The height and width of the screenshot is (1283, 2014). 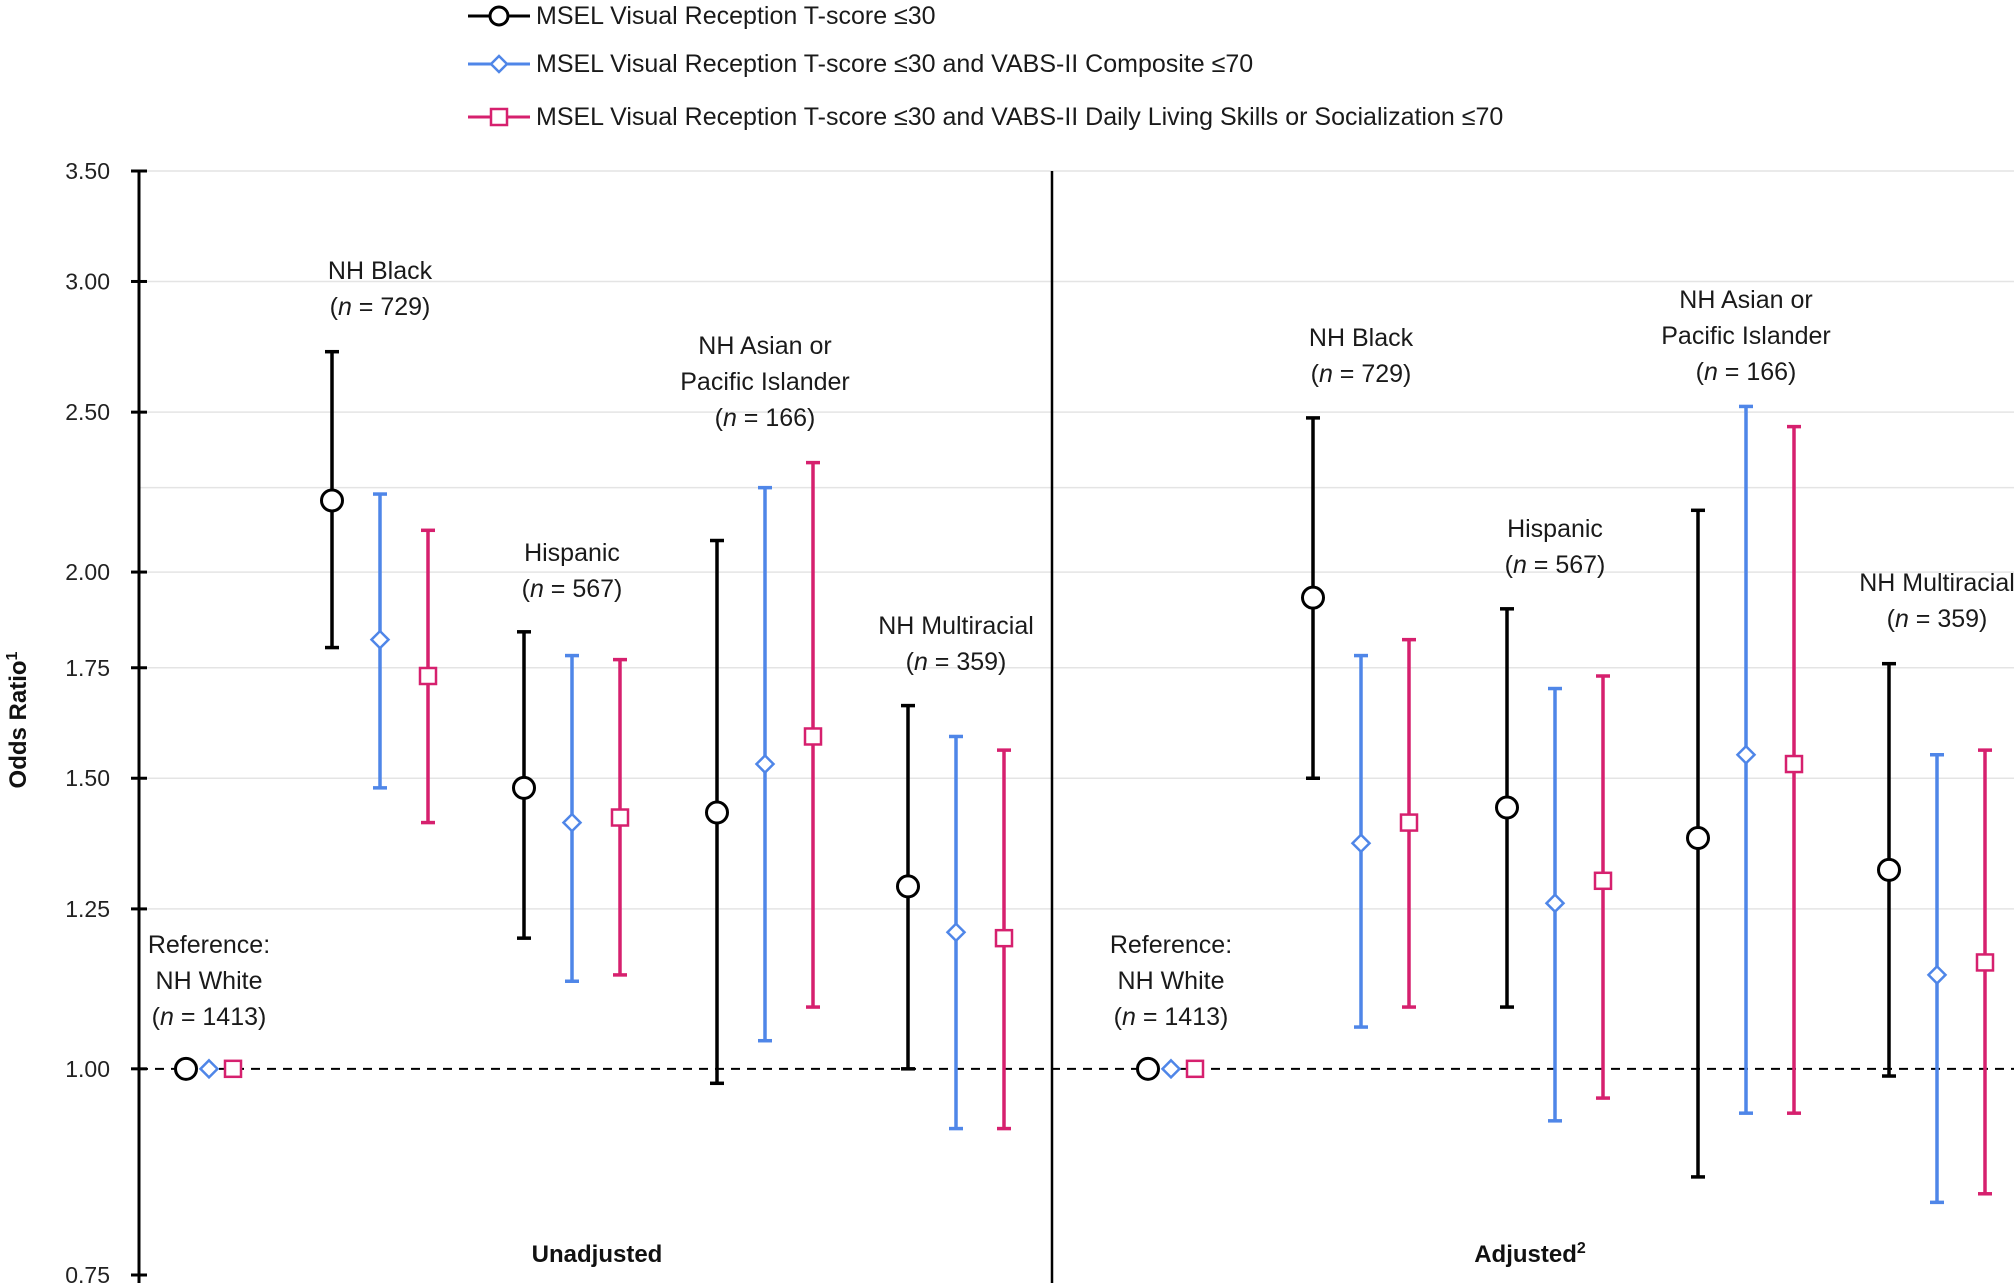 I want to click on group-label-line: (n = 1413), so click(x=209, y=1017).